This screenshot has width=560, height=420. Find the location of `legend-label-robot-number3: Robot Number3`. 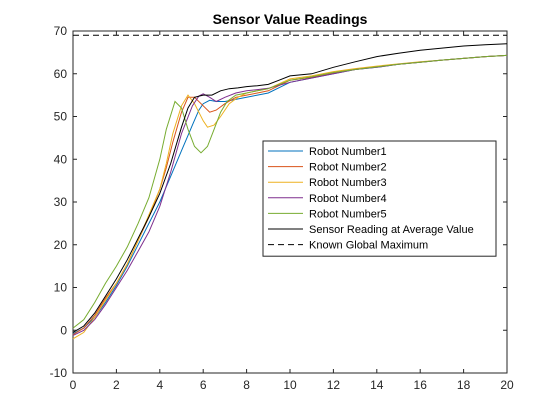

legend-label-robot-number3: Robot Number3 is located at coordinates (348, 183).